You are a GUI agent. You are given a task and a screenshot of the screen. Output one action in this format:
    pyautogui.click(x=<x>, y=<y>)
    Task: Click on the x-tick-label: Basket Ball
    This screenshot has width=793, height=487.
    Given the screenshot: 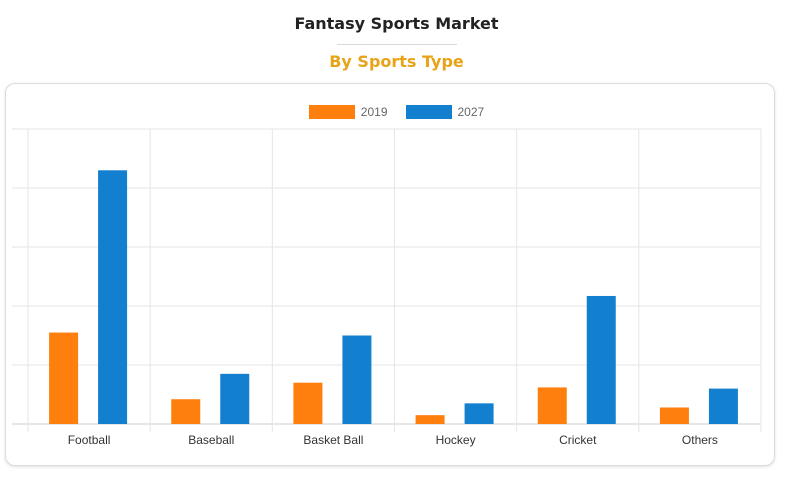 What is the action you would take?
    pyautogui.click(x=333, y=440)
    